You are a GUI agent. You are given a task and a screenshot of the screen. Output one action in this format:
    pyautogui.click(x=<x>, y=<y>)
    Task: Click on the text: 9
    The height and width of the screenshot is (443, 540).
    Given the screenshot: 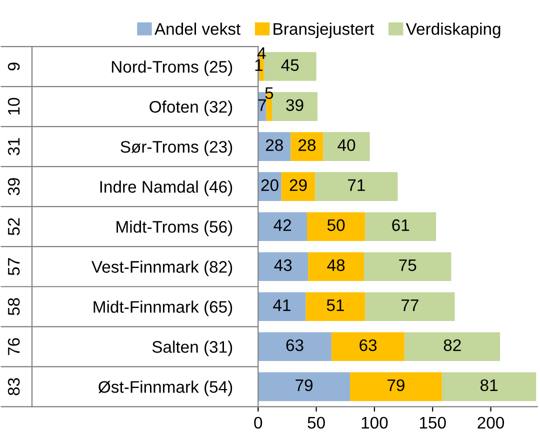 What is the action you would take?
    pyautogui.click(x=14, y=66)
    